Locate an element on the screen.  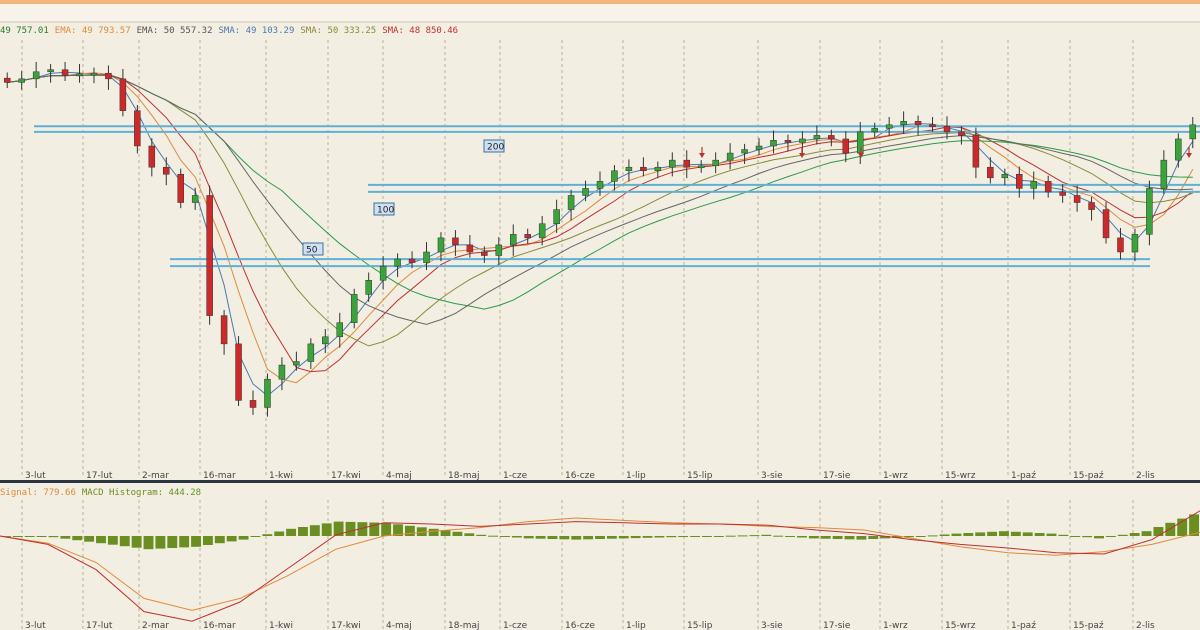
macd-legend: Signal: 779.66 MACD Histogram: 444.28 is located at coordinates (103, 493).